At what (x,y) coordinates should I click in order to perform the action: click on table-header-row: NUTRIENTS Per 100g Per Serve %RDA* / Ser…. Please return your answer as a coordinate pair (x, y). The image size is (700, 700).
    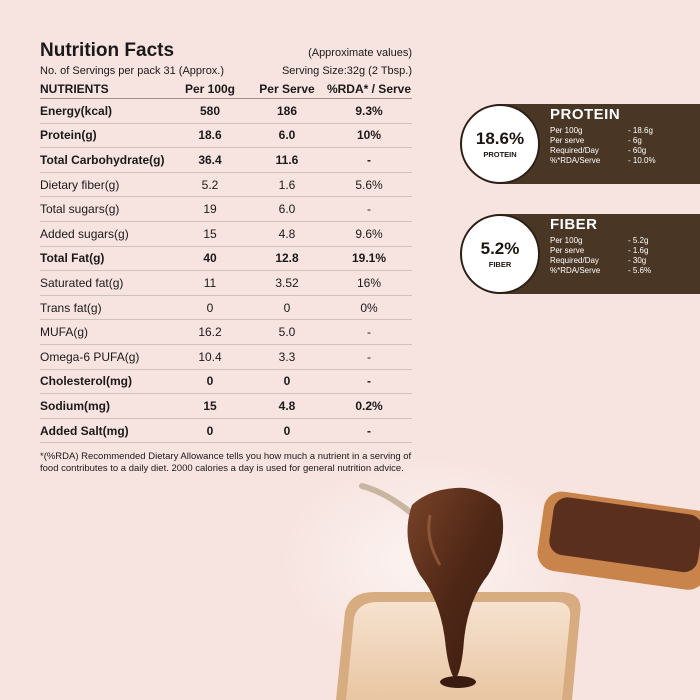
    Looking at the image, I should click on (226, 89).